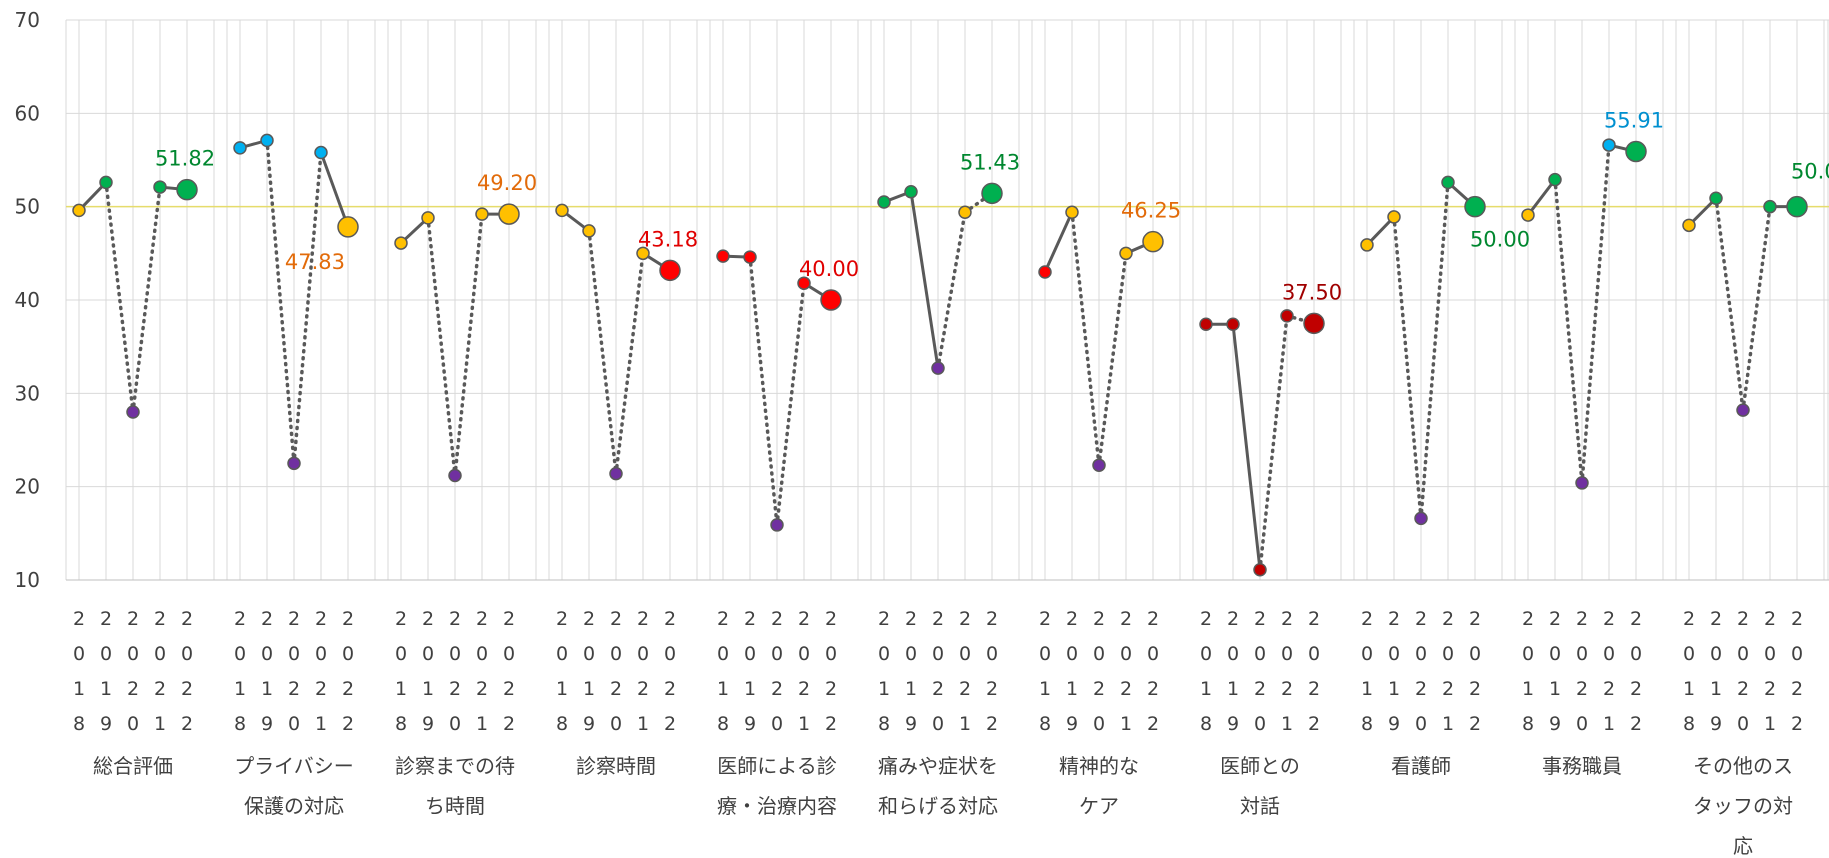 The image size is (1829, 858). Describe the element at coordinates (1582, 766) in the screenshot. I see `category-label: 事務職員` at that location.